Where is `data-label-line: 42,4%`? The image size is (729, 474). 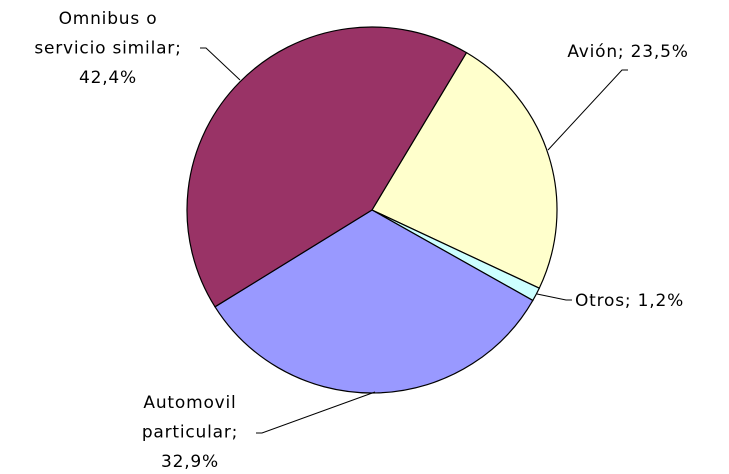 data-label-line: 42,4% is located at coordinates (108, 78).